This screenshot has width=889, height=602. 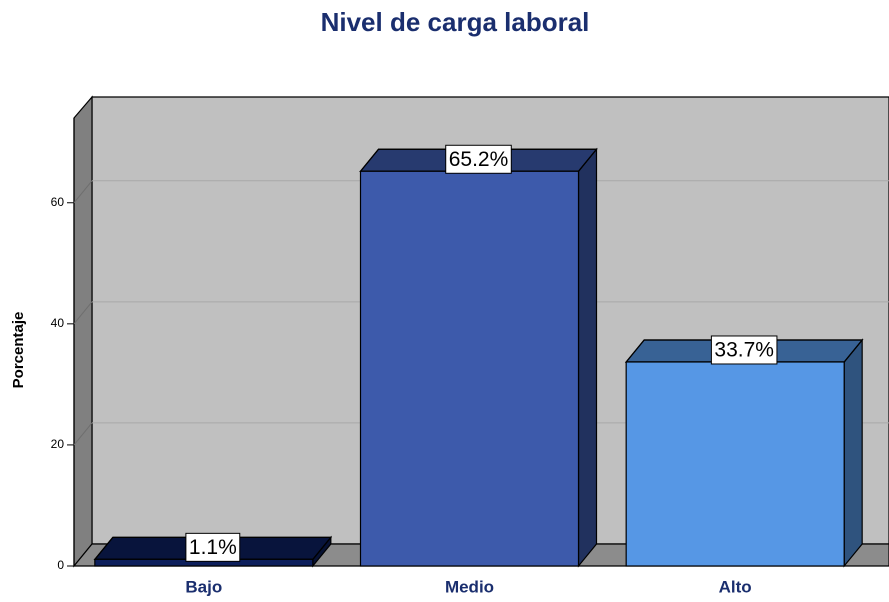 I want to click on y-tick-label: 0, so click(x=60, y=565).